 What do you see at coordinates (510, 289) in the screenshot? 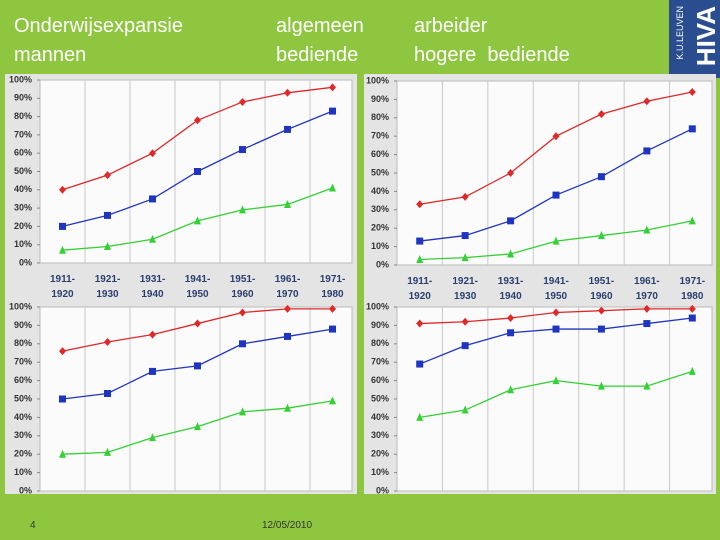
I see `x-tick-label: 1931-1940` at bounding box center [510, 289].